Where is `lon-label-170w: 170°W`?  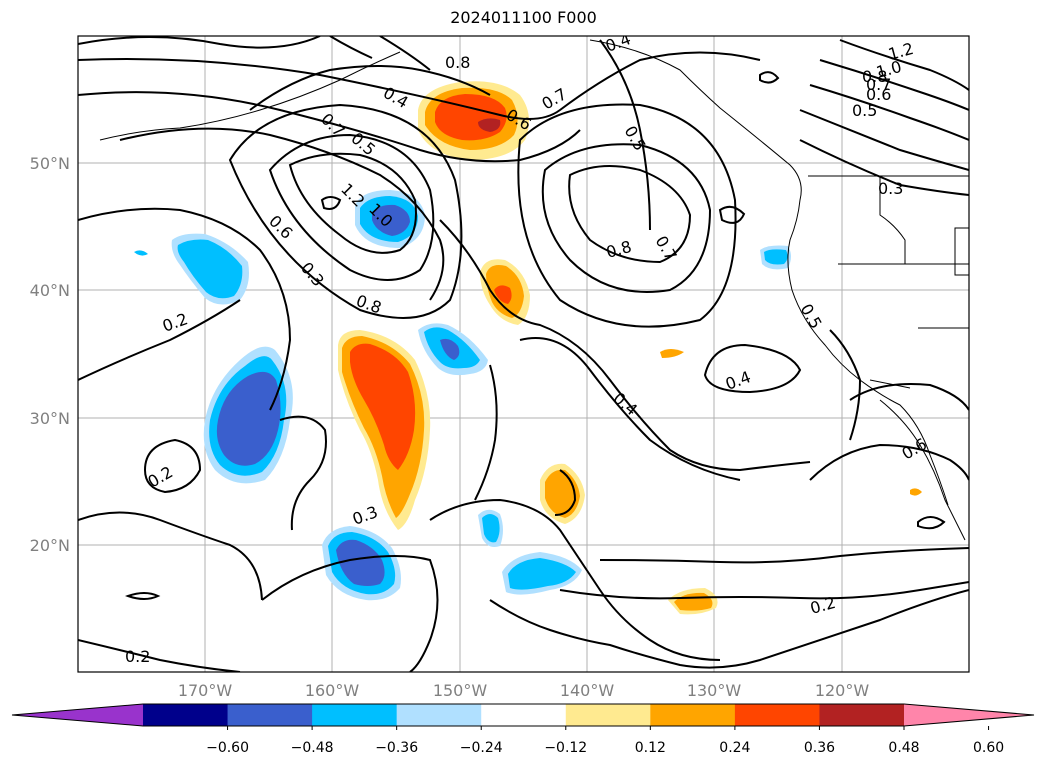 lon-label-170w: 170°W is located at coordinates (205, 690).